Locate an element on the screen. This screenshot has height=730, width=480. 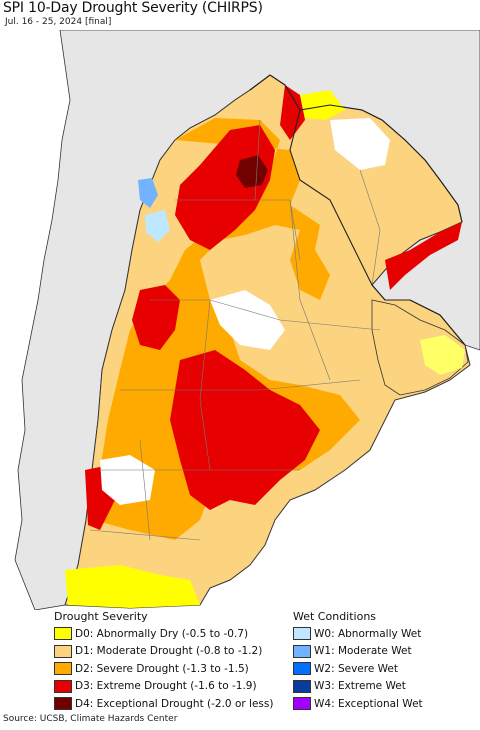
legend-label-w1: W1: Moderate Wet is located at coordinates (363, 651).